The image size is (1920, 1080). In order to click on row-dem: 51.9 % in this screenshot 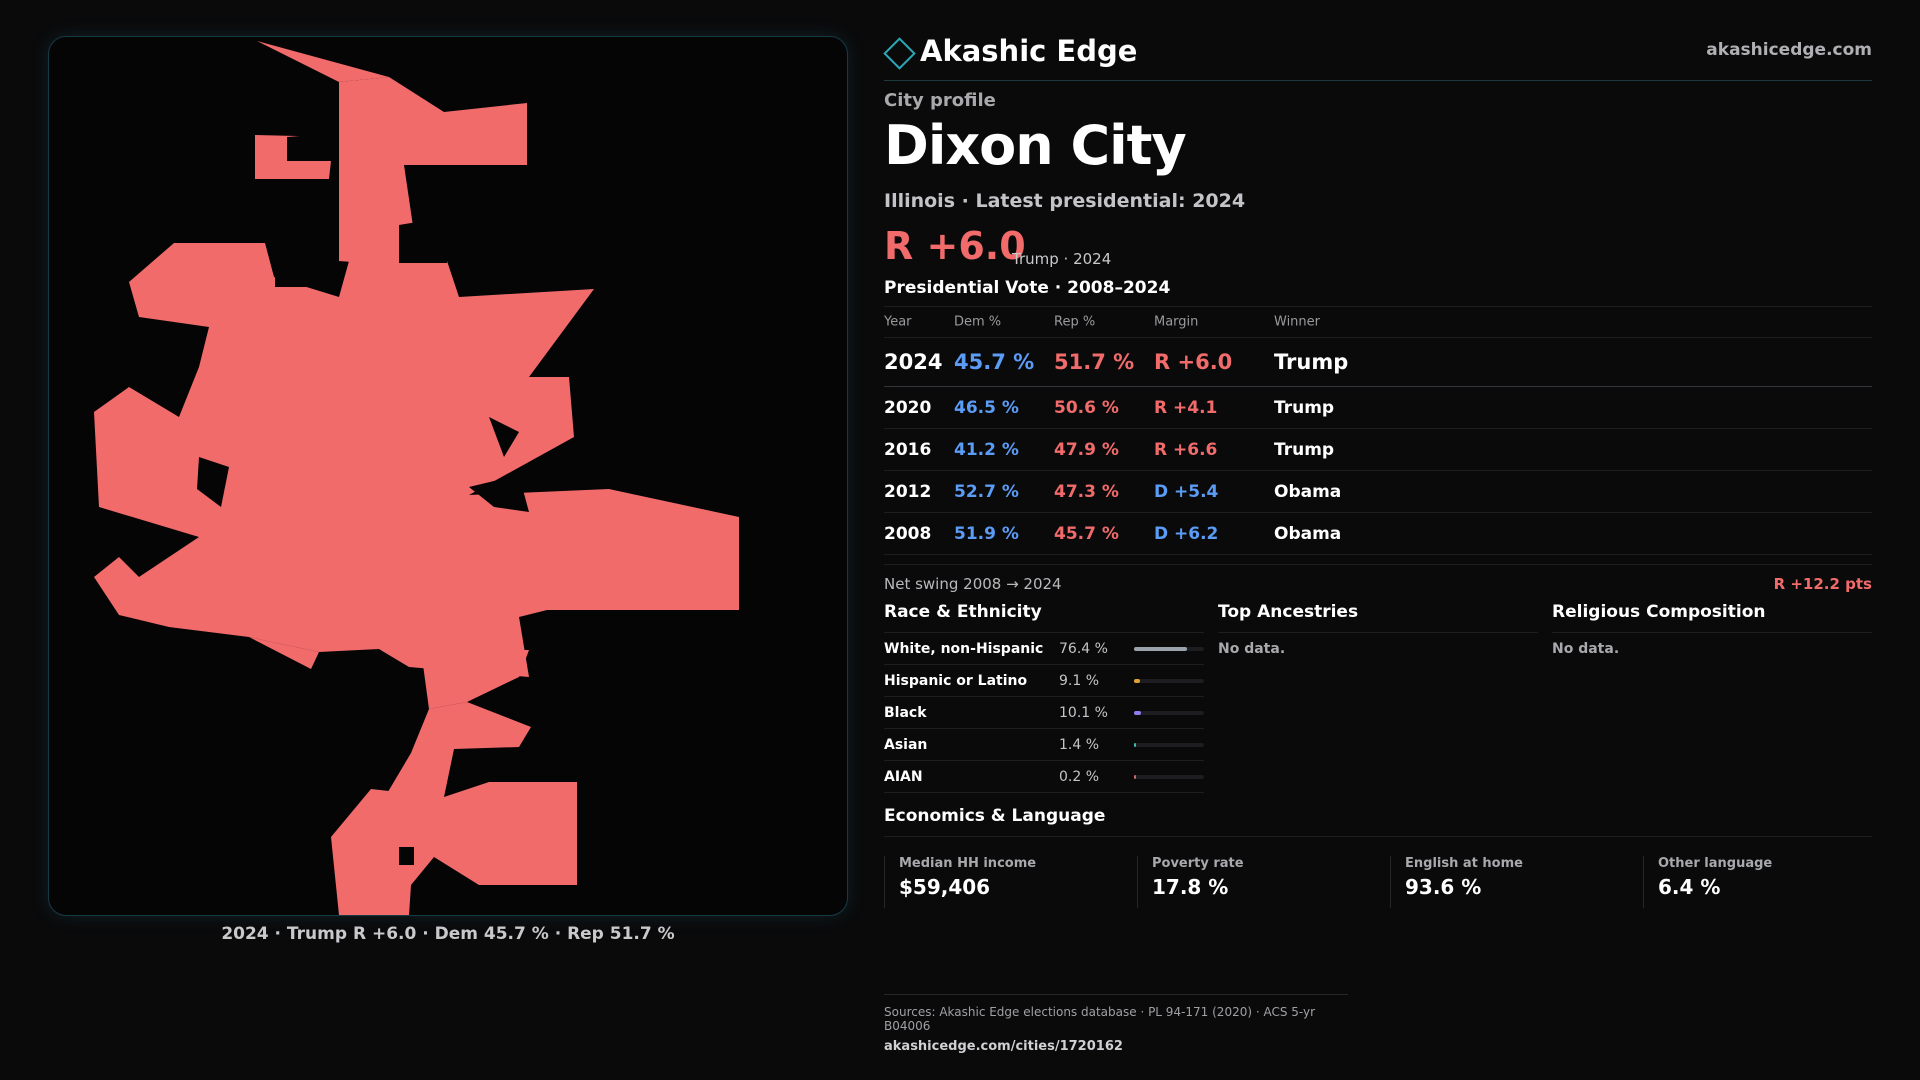, I will do `click(986, 533)`.